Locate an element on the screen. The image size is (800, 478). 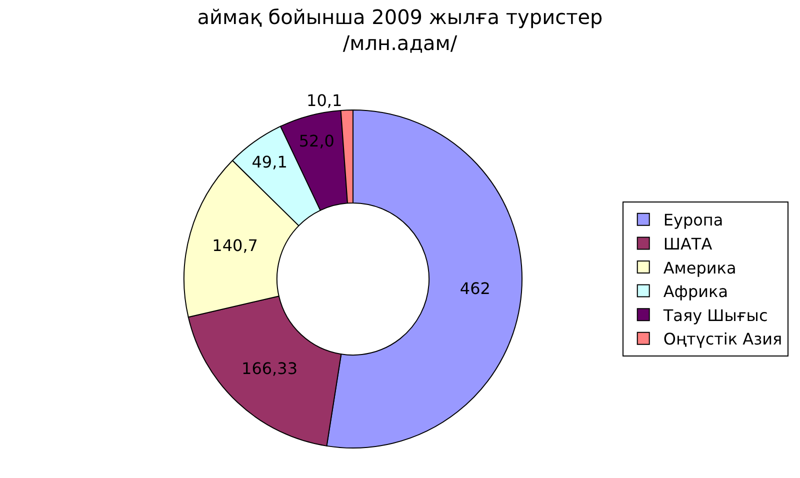
legend-label: Еуропа is located at coordinates (693, 220).